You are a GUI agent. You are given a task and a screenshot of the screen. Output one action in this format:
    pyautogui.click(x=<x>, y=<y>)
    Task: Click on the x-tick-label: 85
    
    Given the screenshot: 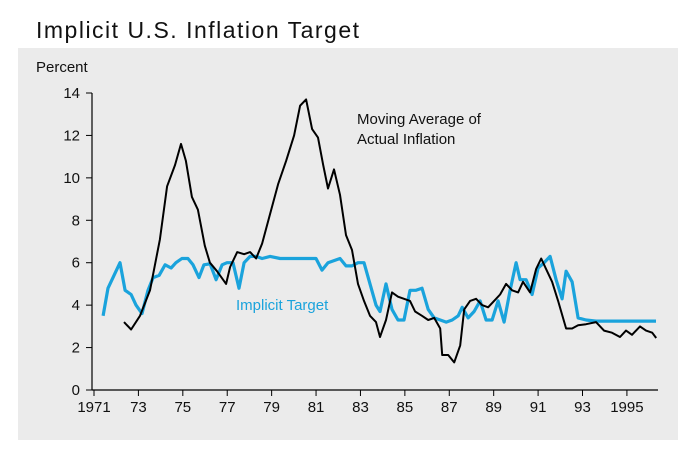 What is the action you would take?
    pyautogui.click(x=405, y=407)
    